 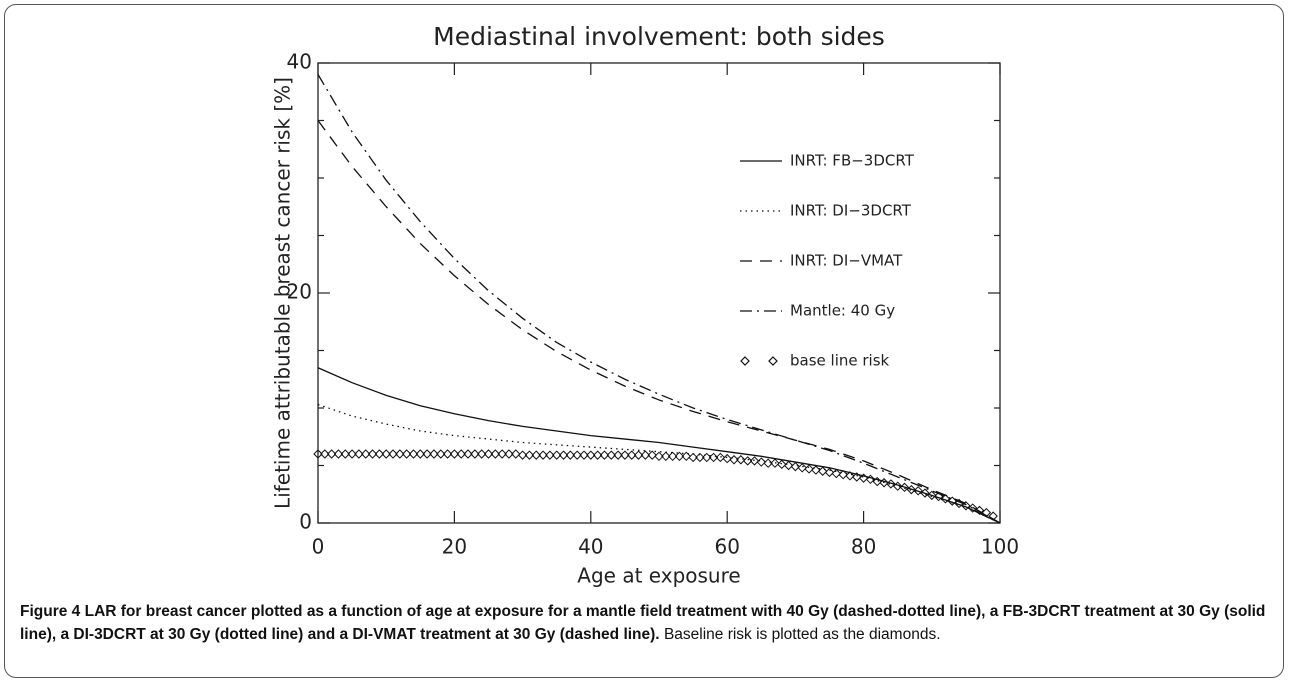 What do you see at coordinates (299, 62) in the screenshot?
I see `y-tick-label: 40` at bounding box center [299, 62].